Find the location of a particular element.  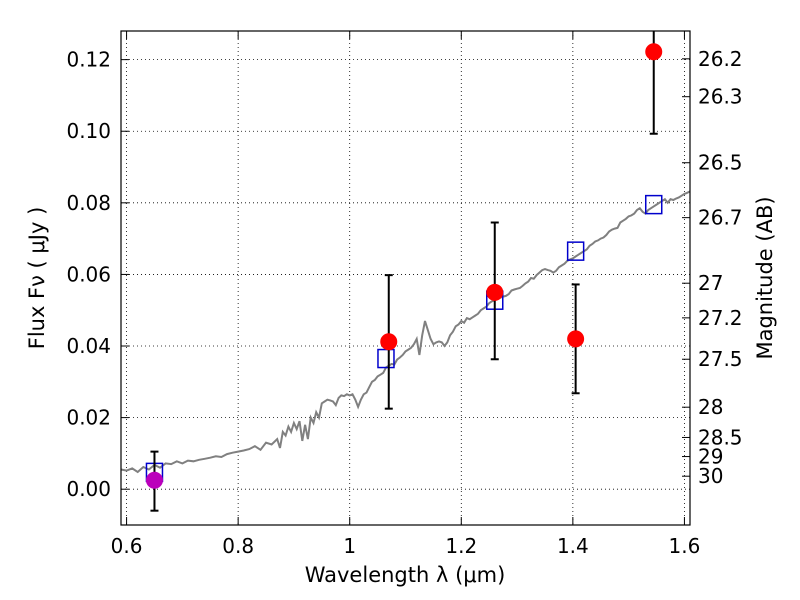

right-axis-label: Magnitude (AB) is located at coordinates (765, 277).